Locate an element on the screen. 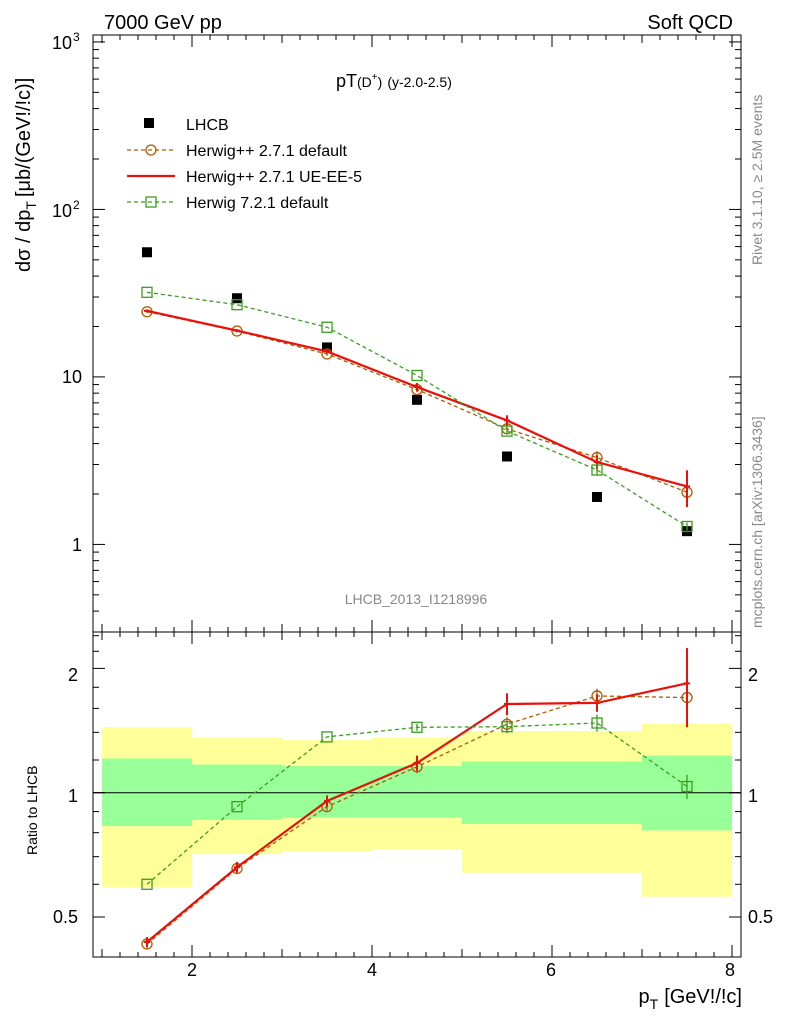 This screenshot has width=786, height=1024. main-ytick-label-1000-base: 10 is located at coordinates (62, 43).